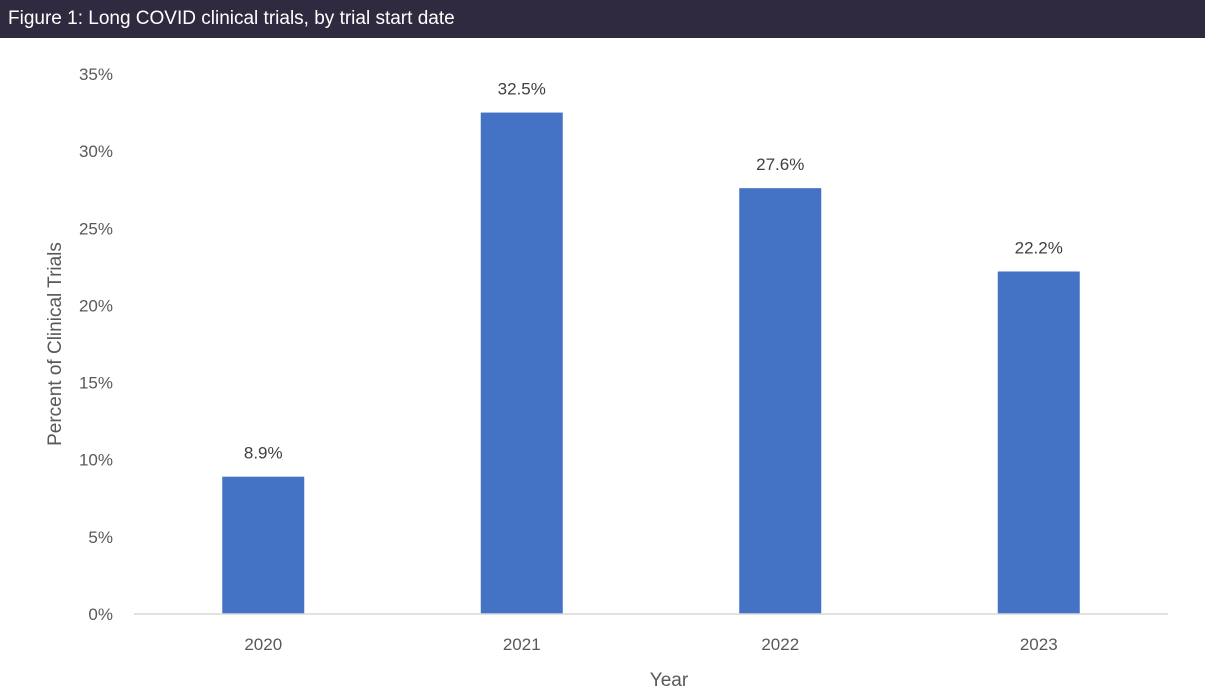  I want to click on y-tick-label: 30%, so click(96, 151).